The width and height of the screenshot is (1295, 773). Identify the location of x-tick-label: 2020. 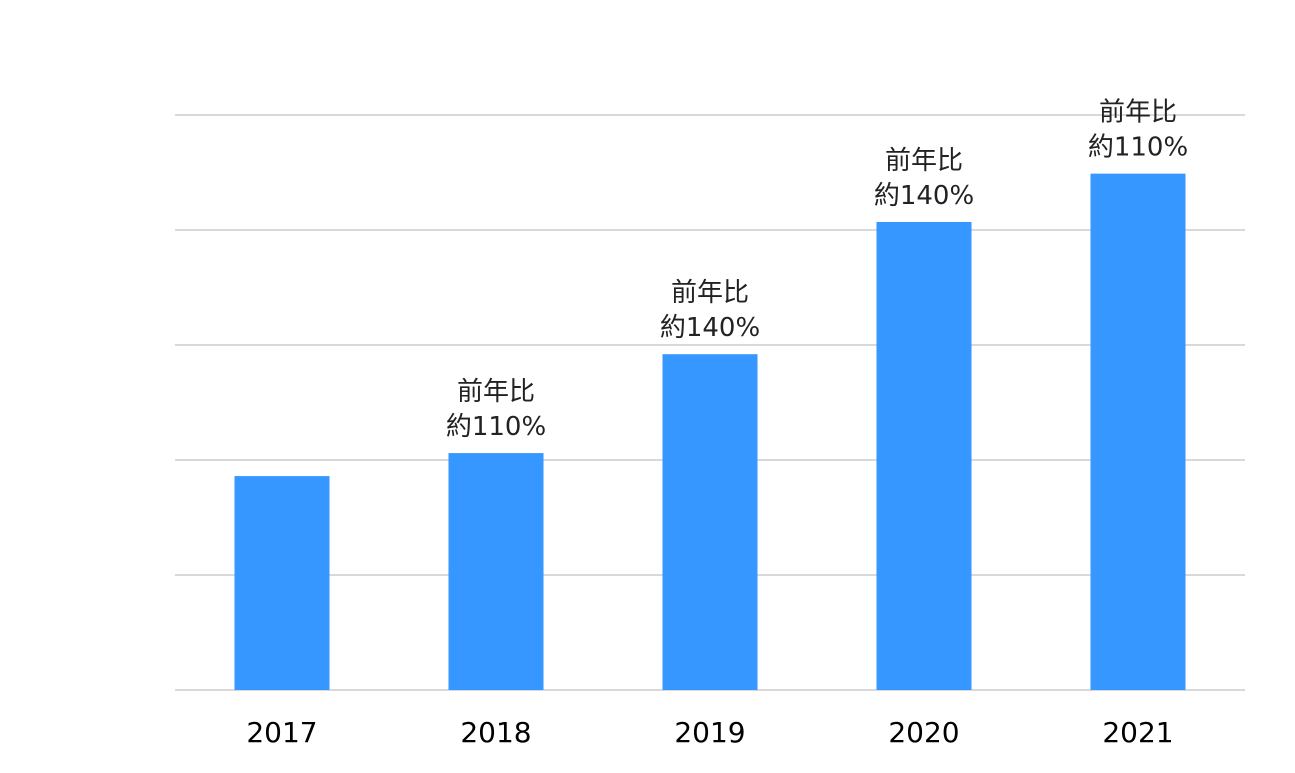
(923, 732).